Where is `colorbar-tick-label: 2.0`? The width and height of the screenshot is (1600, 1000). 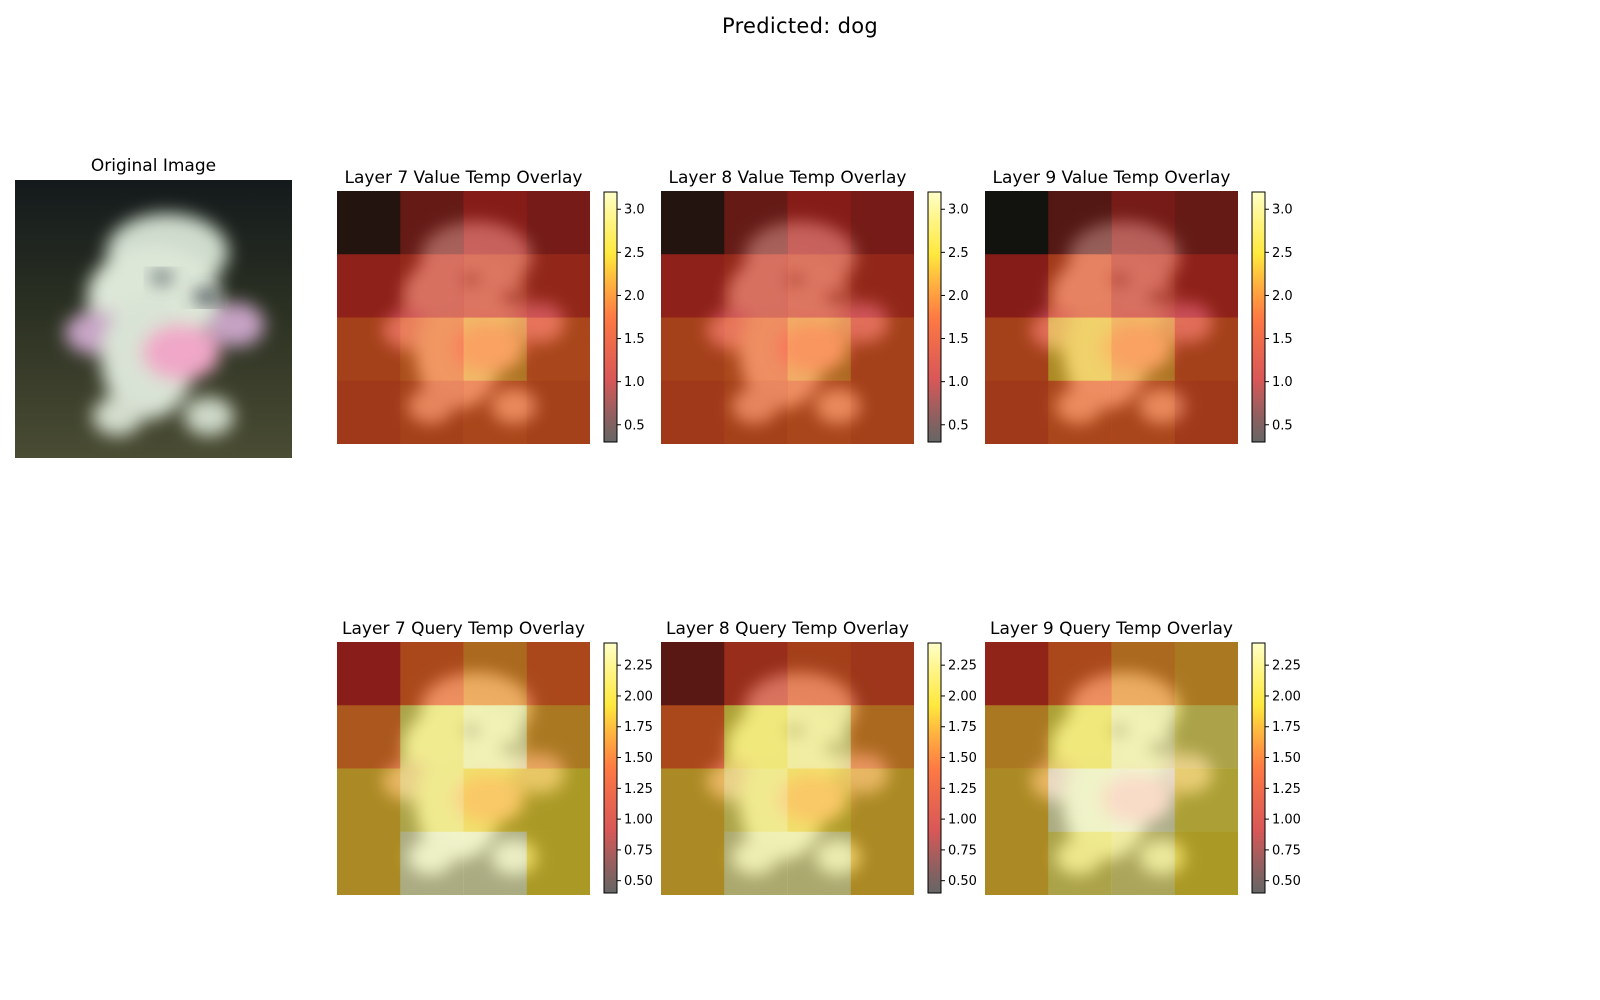 colorbar-tick-label: 2.0 is located at coordinates (634, 296).